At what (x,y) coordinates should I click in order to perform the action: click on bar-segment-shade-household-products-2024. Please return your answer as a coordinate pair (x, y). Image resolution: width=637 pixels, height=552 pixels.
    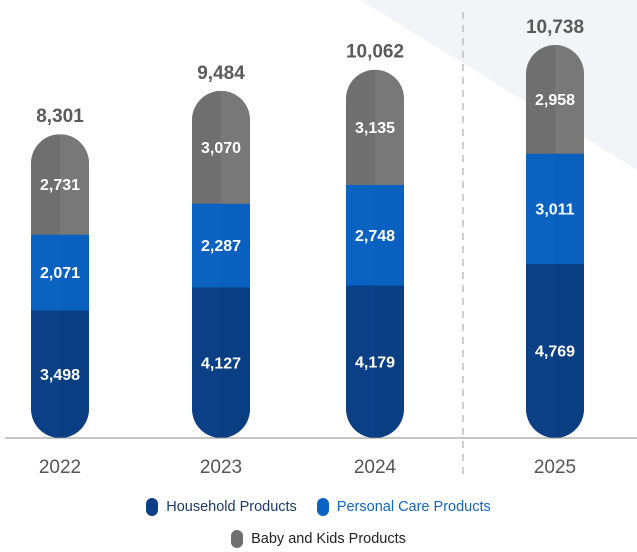
    Looking at the image, I should click on (389, 362).